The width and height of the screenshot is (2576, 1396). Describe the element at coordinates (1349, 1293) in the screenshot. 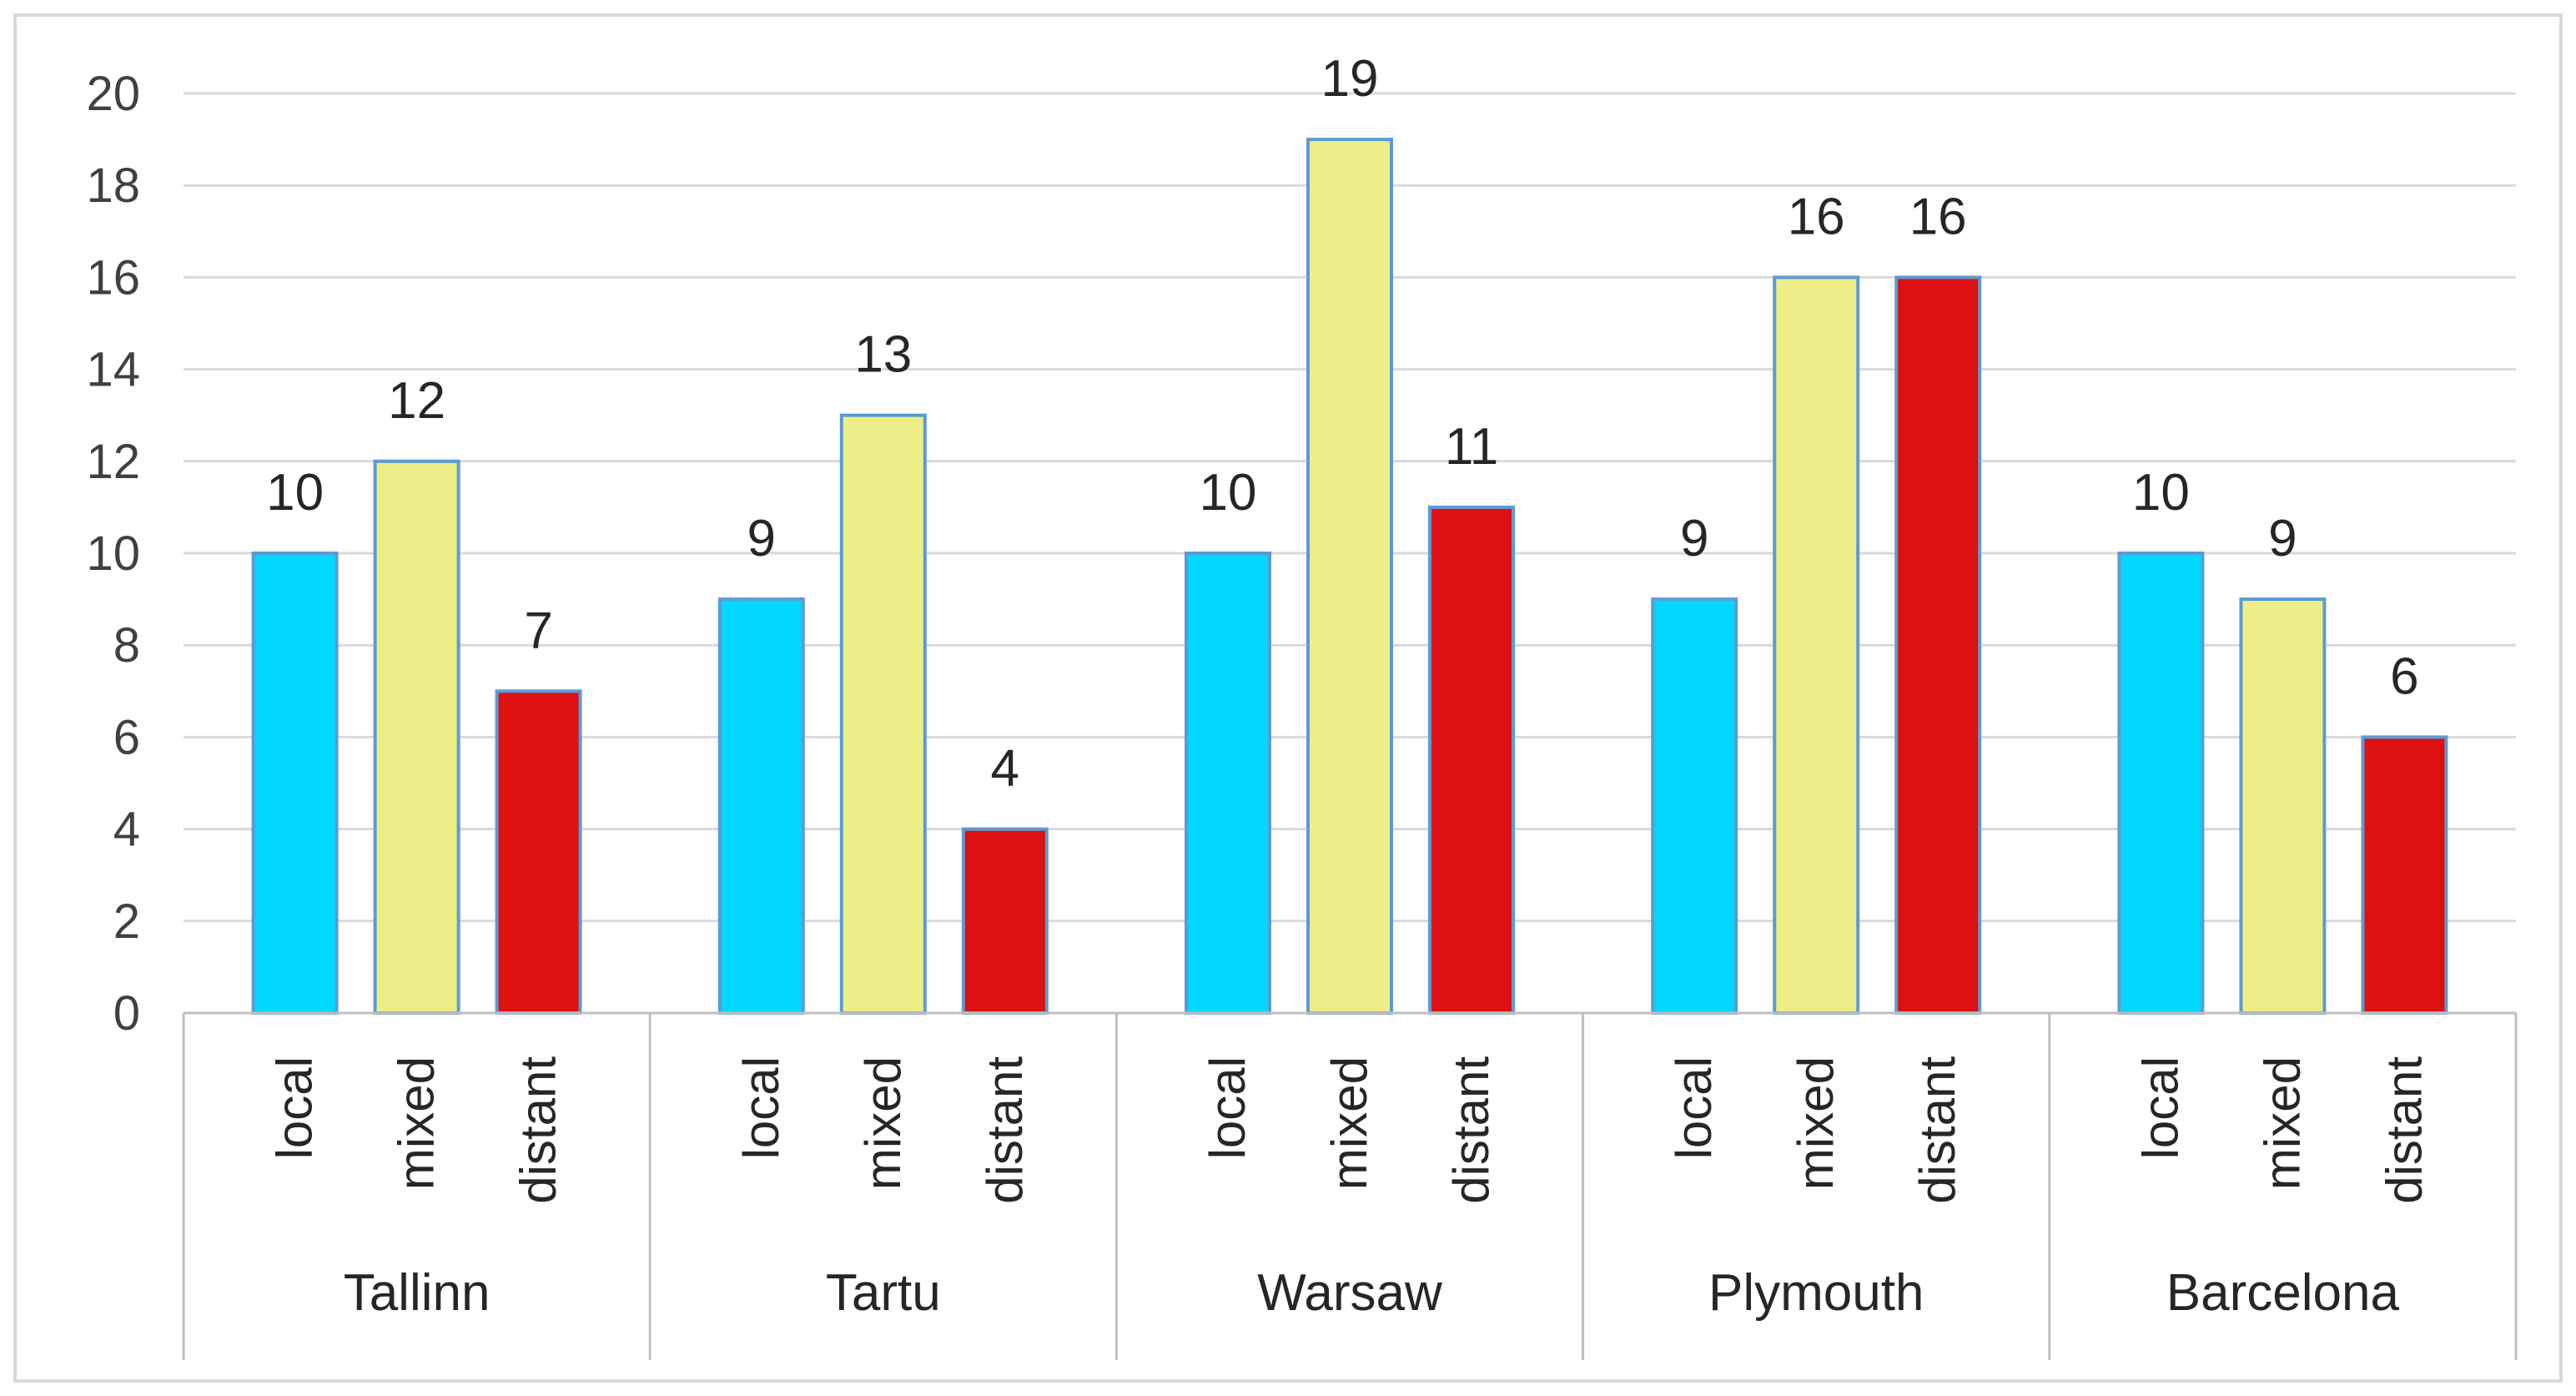

I see `group-label: Warsaw` at that location.